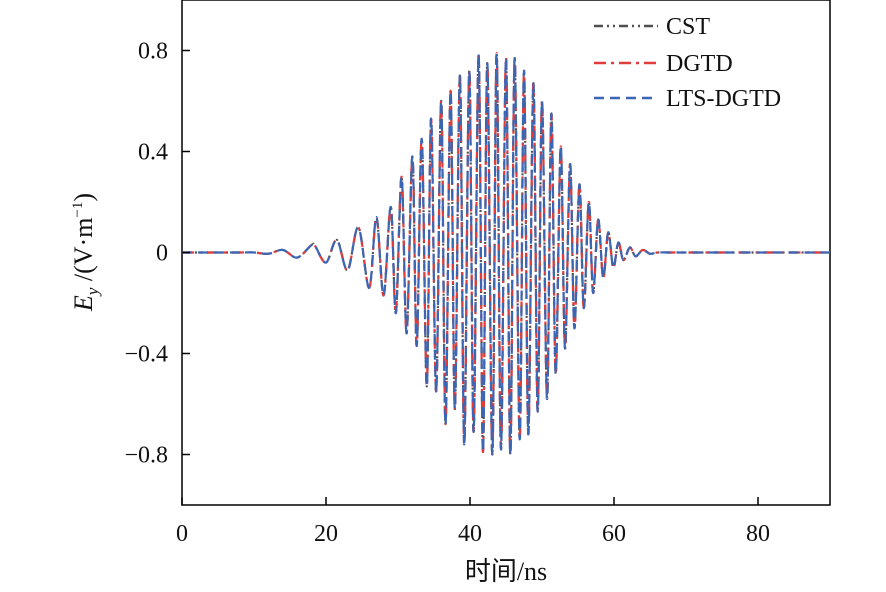 The image size is (886, 592). I want to click on y-tick-label: 0.4, so click(153, 153).